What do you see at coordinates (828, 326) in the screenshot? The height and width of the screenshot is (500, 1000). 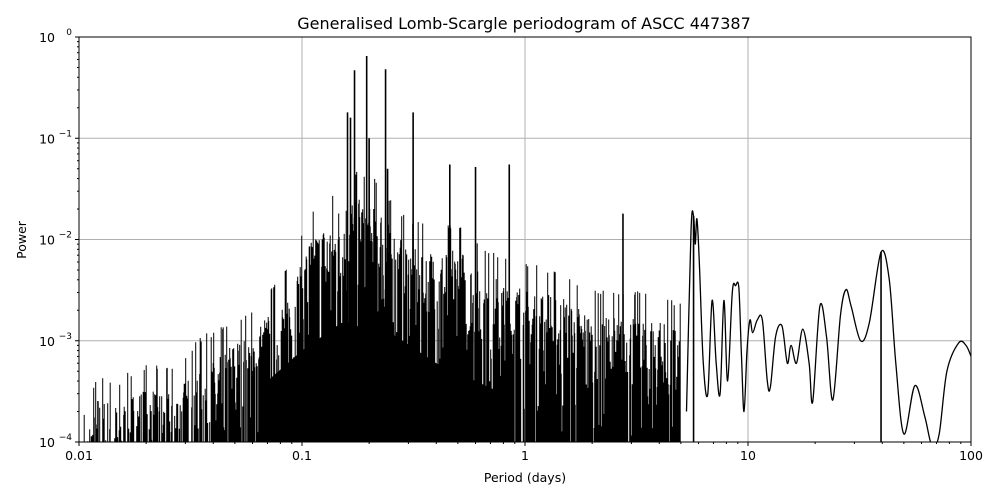 I see `long-period-curve` at bounding box center [828, 326].